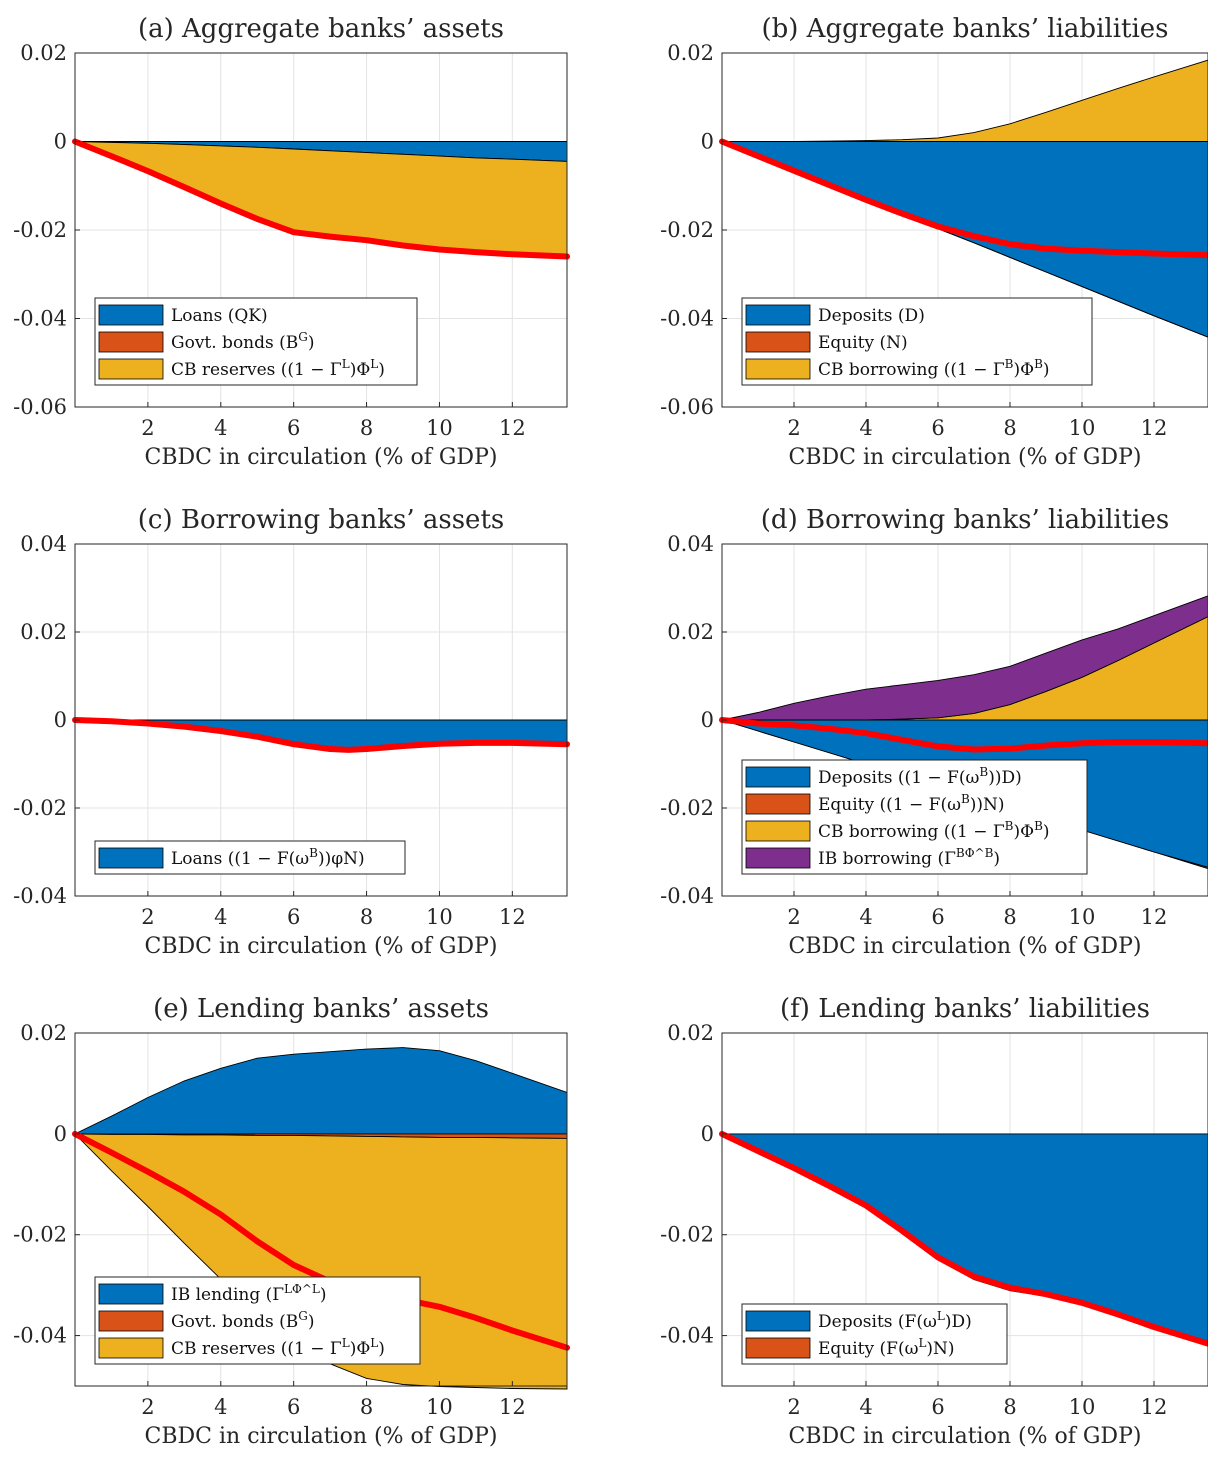 This screenshot has height=1457, width=1208. I want to click on legend: Deposits (F(ωL)D) Equity (F(ωL)N), so click(874, 1334).